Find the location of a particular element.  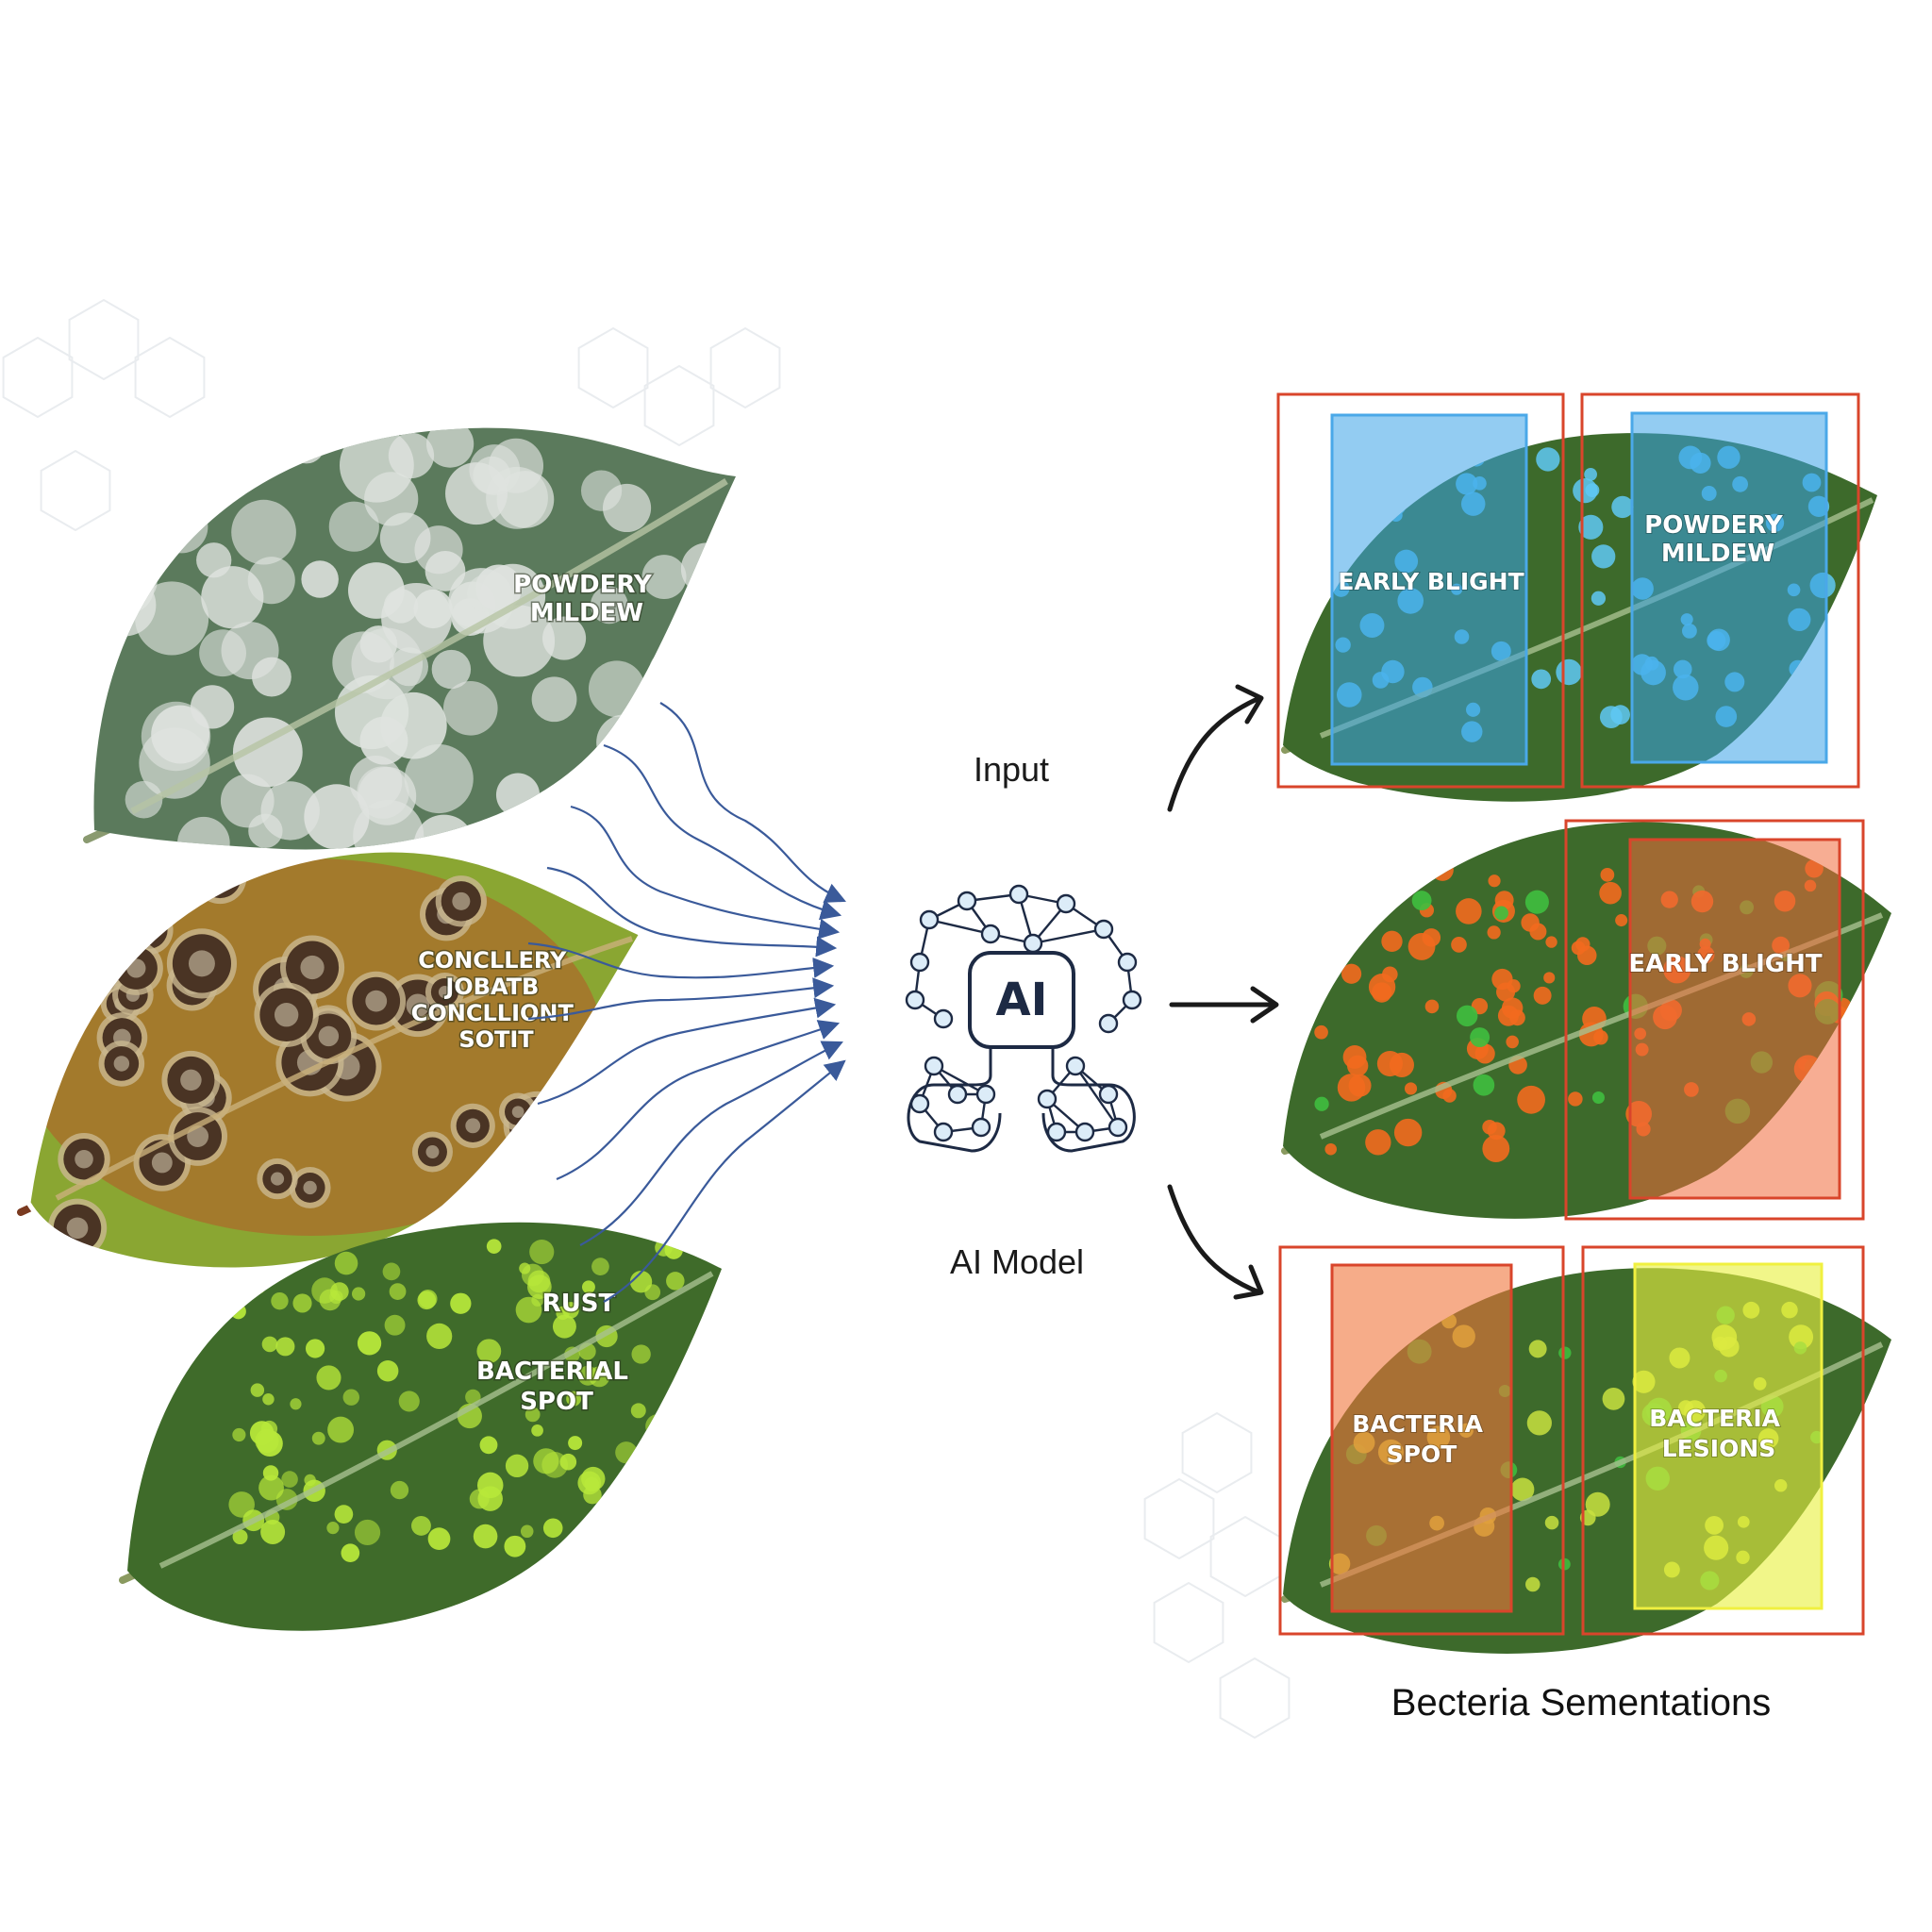

output-3-box-bacteria-lesions is located at coordinates (1728, 1436).